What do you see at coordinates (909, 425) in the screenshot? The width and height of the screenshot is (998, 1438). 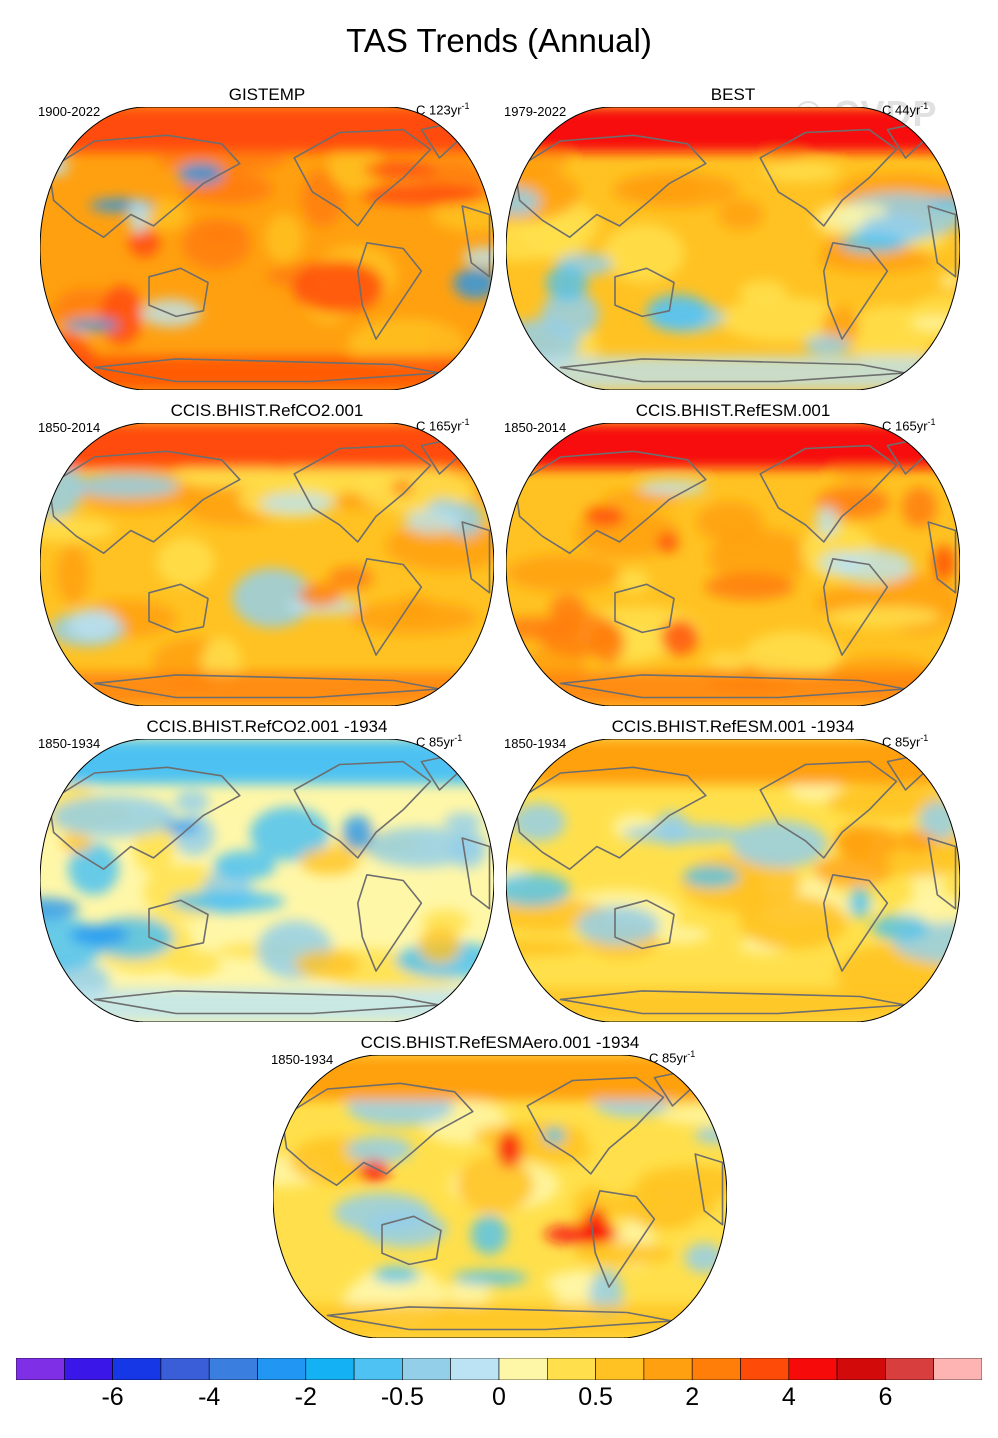 I see `panel-scale: C 165yr-1` at bounding box center [909, 425].